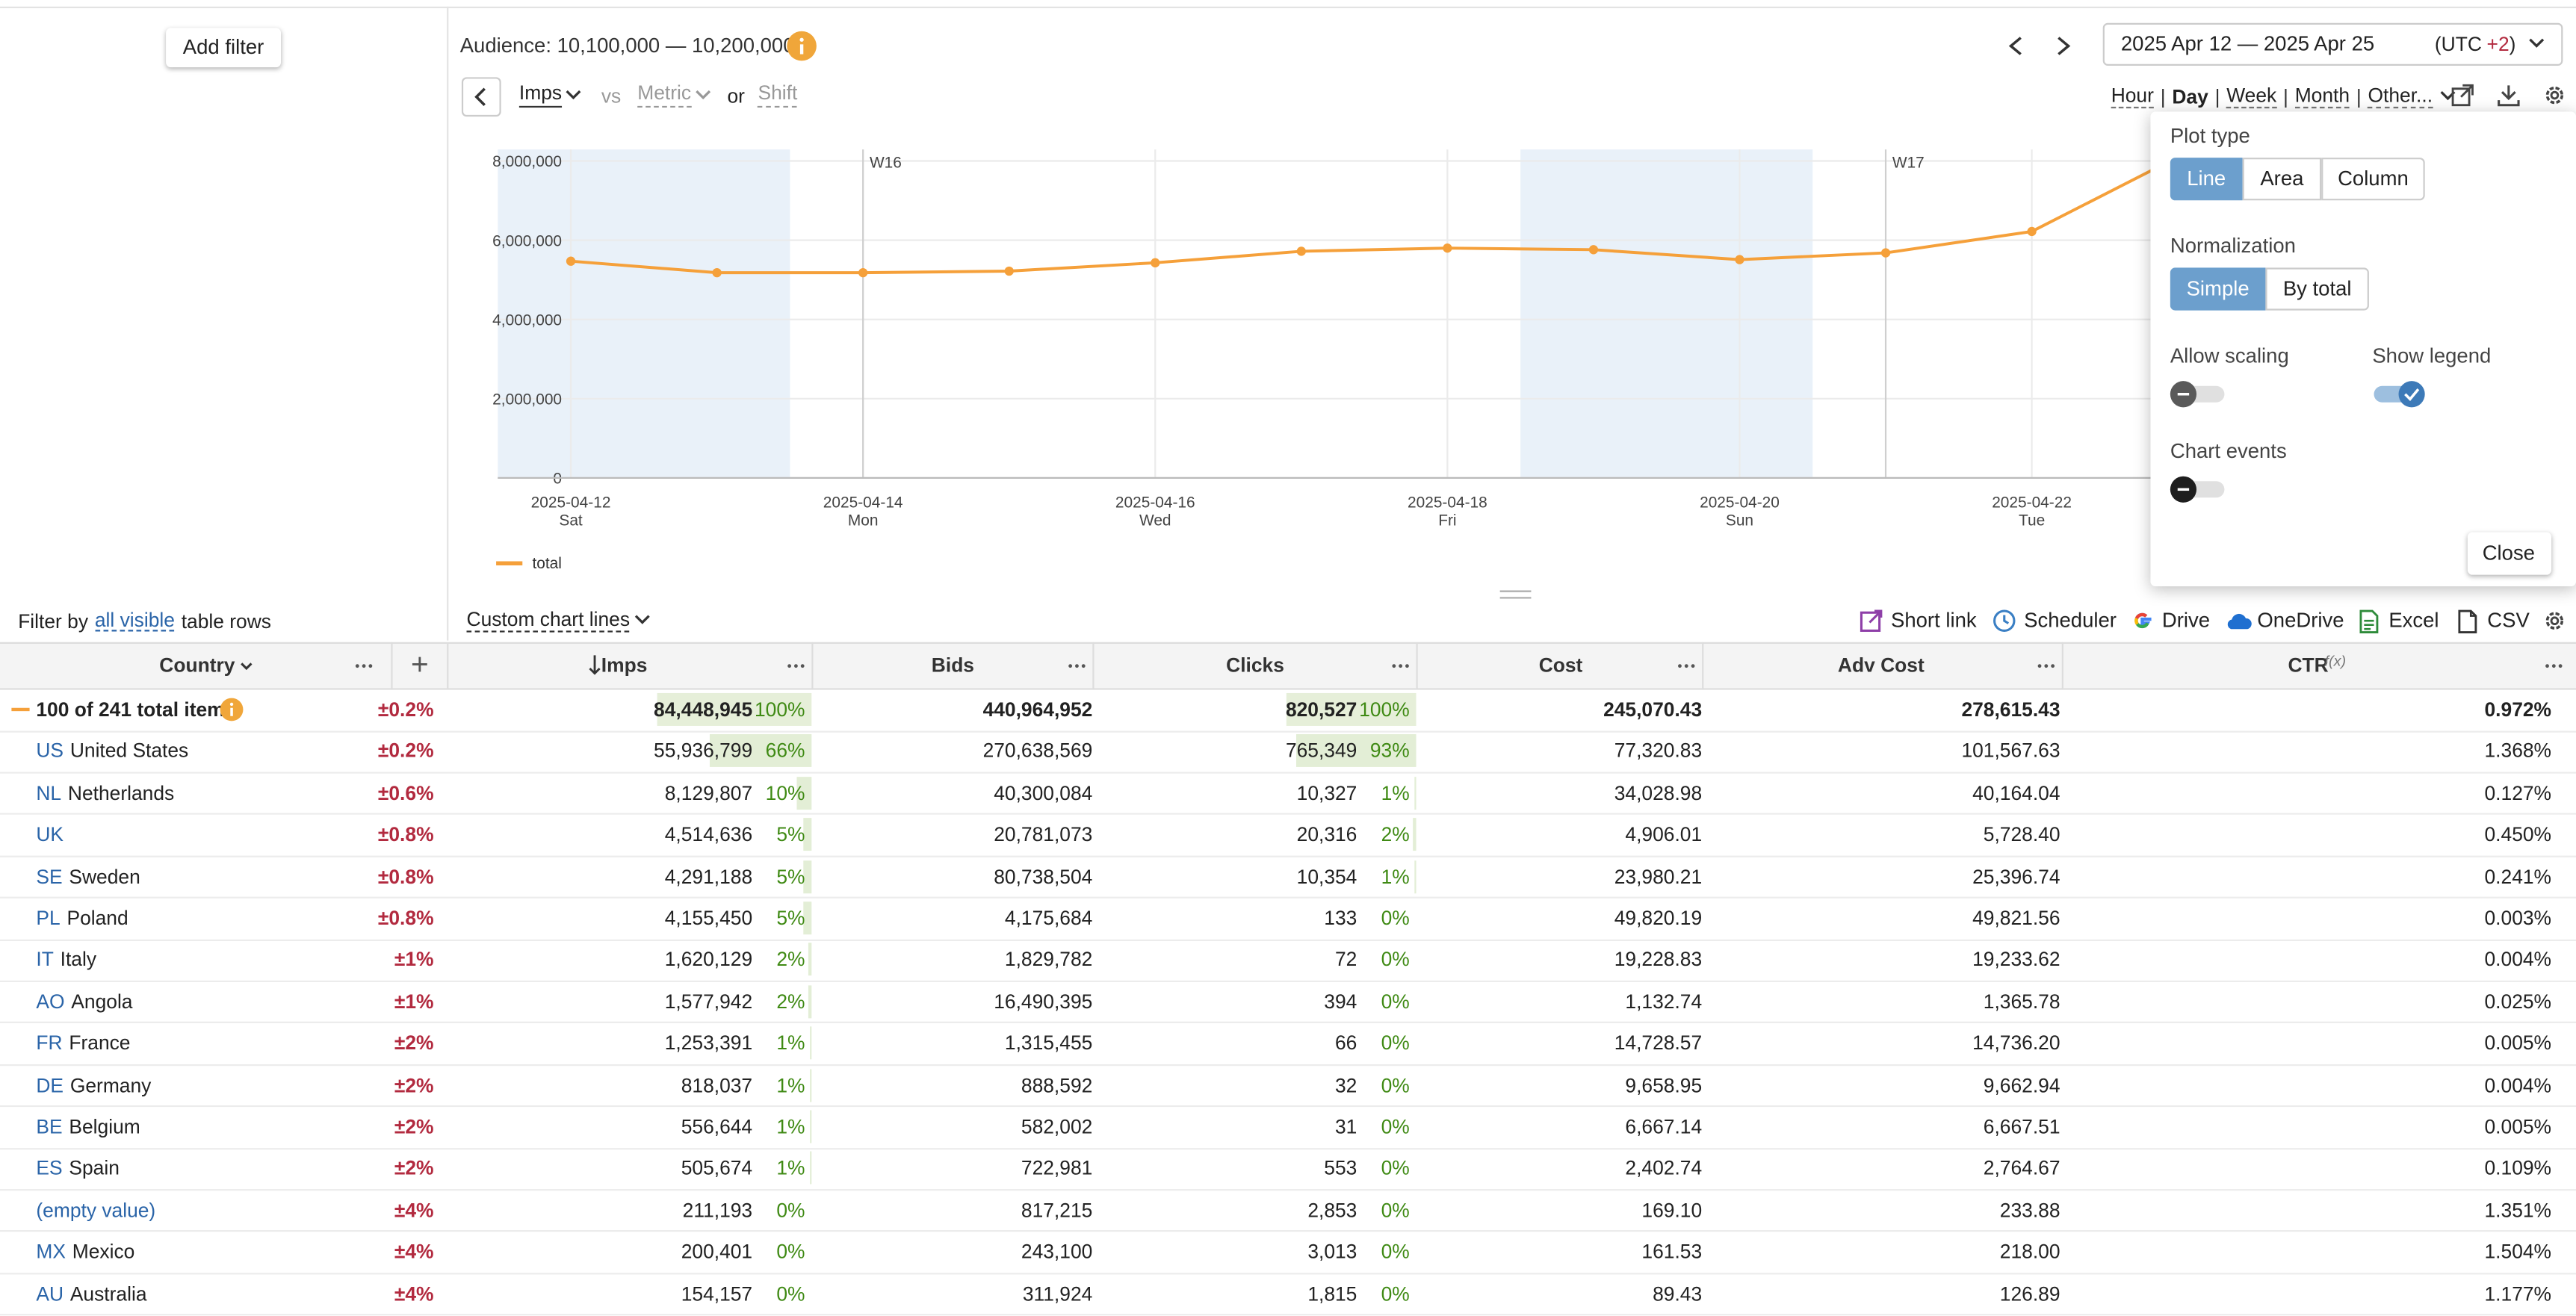 This screenshot has height=1316, width=2576. Describe the element at coordinates (2300, 621) in the screenshot. I see `toolbar-action: OneDrive` at that location.